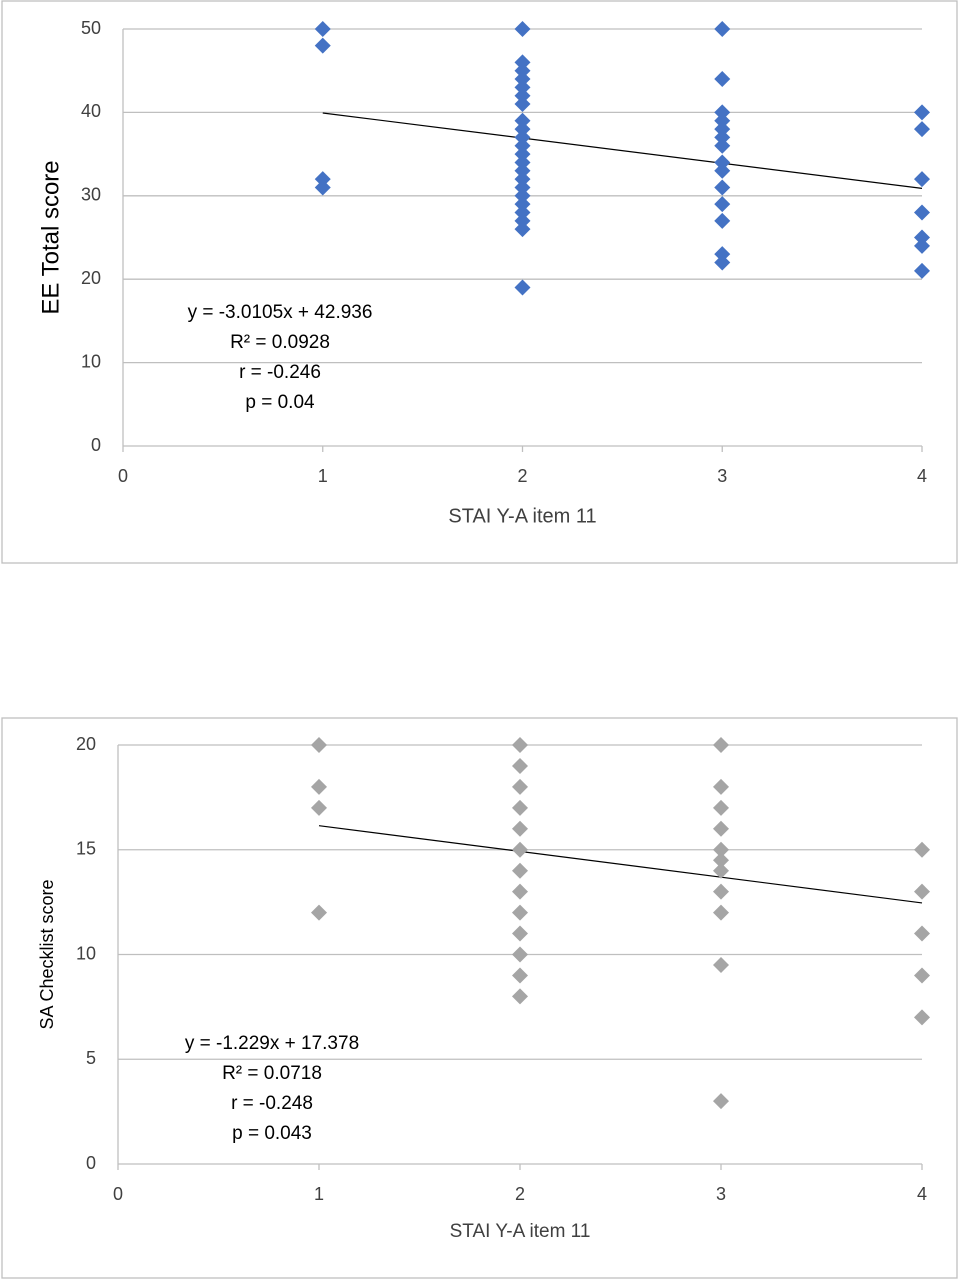 The width and height of the screenshot is (959, 1280). Describe the element at coordinates (86, 849) in the screenshot. I see `y-tick-label: 15` at that location.